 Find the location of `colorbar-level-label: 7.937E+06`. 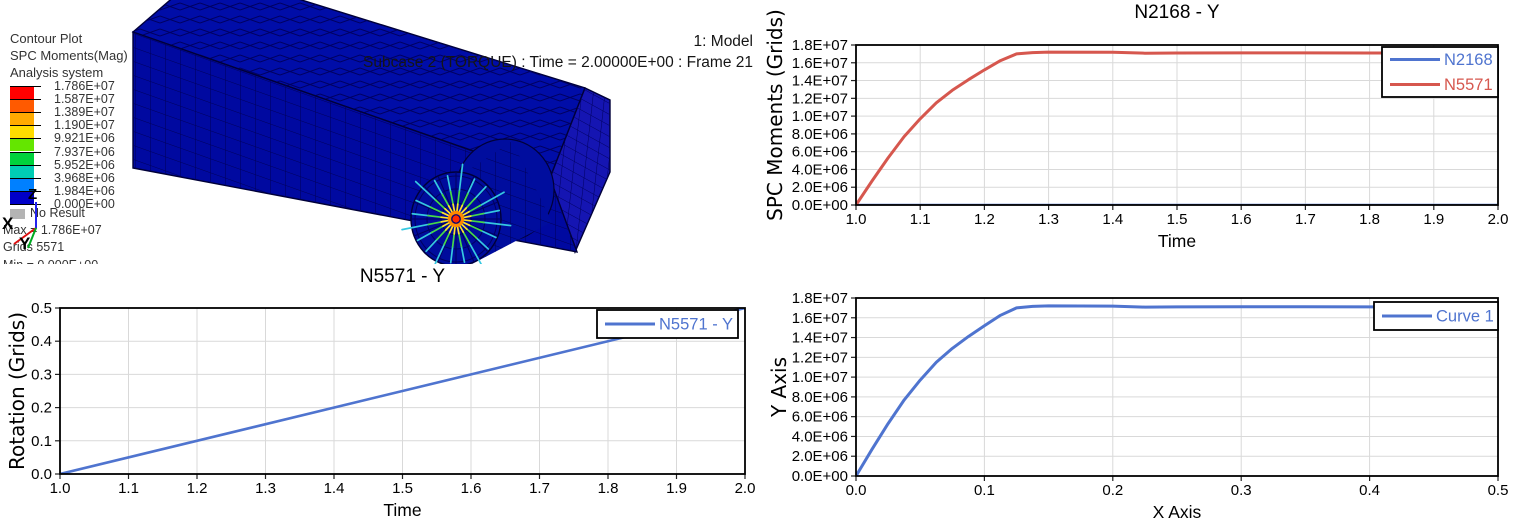

colorbar-level-label: 7.937E+06 is located at coordinates (84, 151).